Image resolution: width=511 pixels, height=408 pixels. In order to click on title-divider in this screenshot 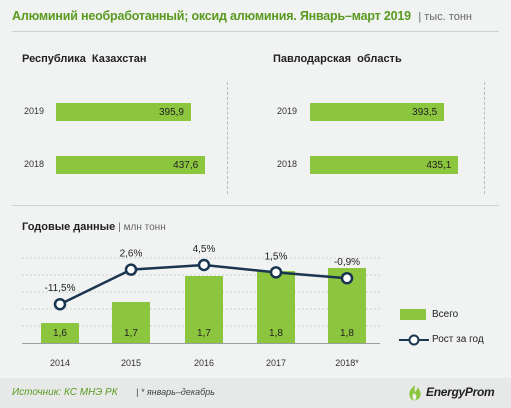, I will do `click(255, 31)`.